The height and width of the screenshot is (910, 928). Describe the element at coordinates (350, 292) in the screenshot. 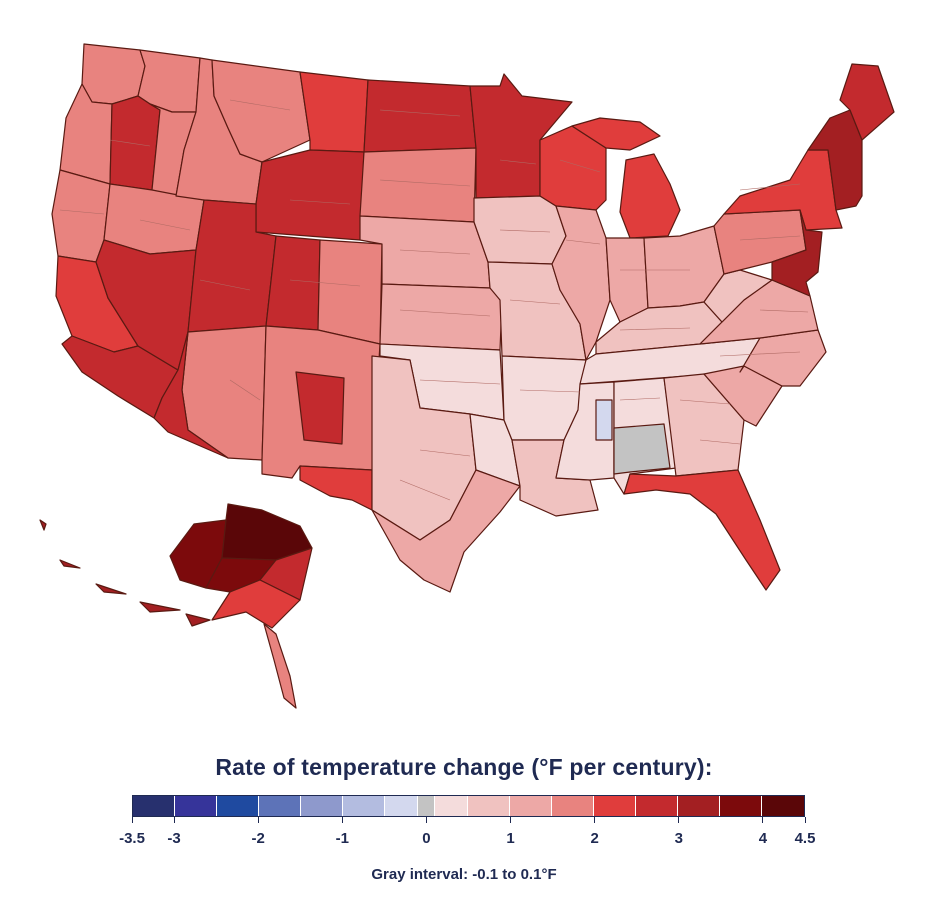

I see `colorado-east` at that location.